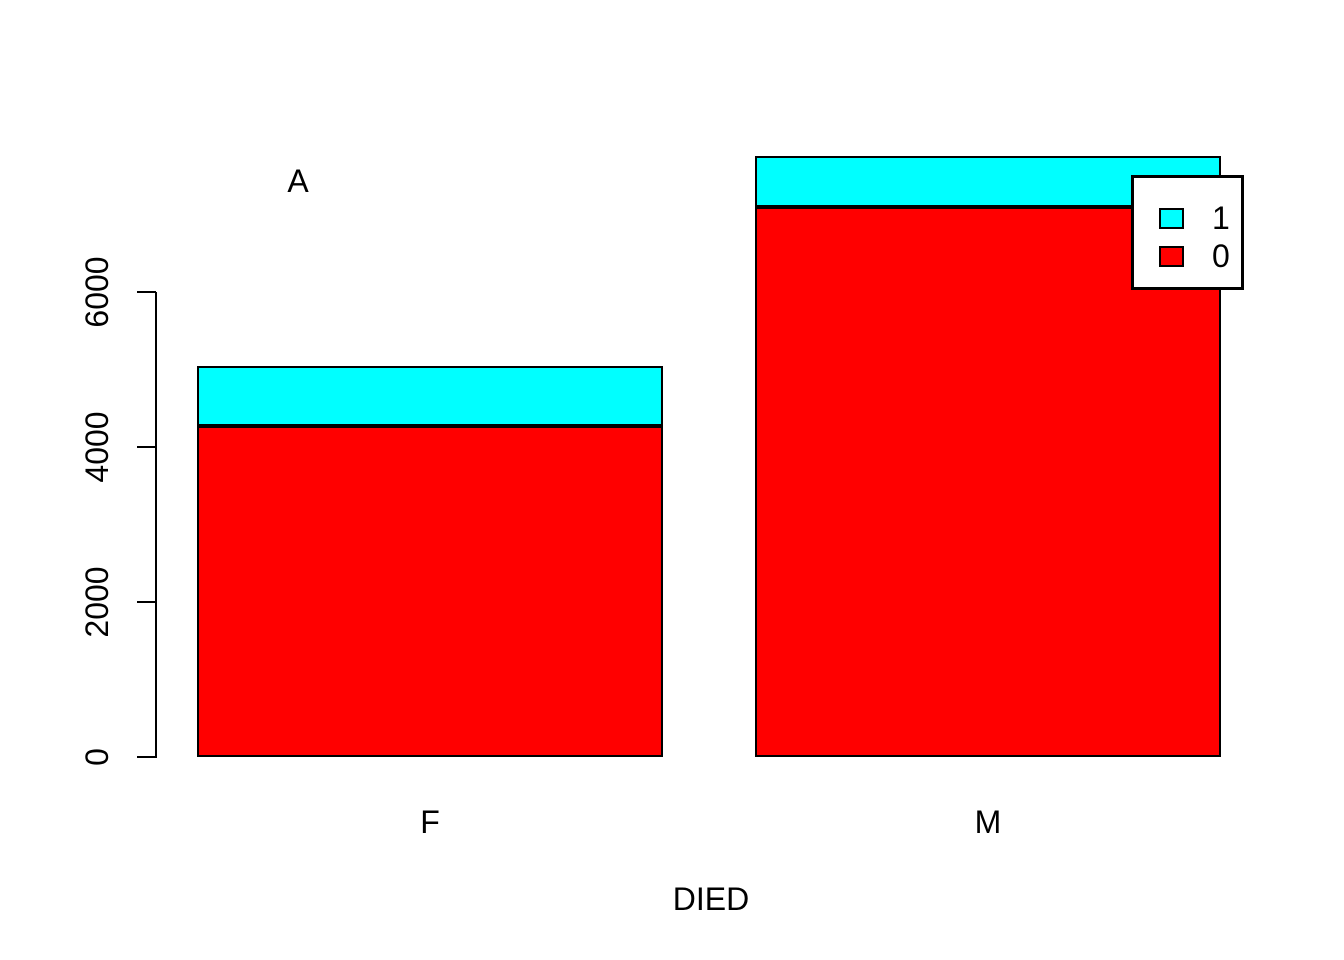 The image size is (1344, 960). What do you see at coordinates (711, 899) in the screenshot?
I see `x-axis-title: DIED` at bounding box center [711, 899].